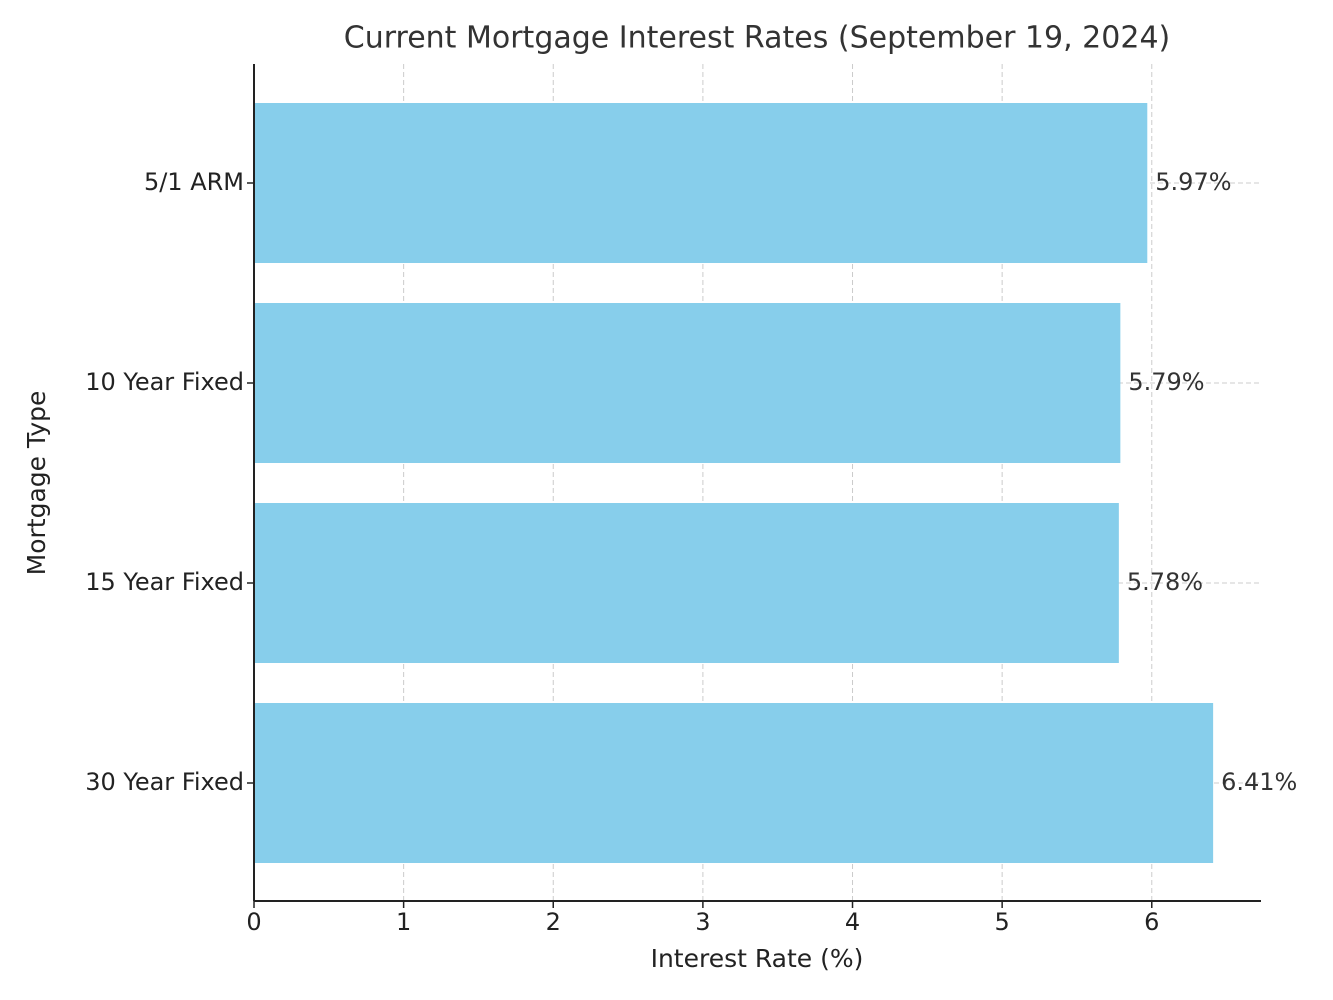  What do you see at coordinates (1259, 782) in the screenshot?
I see `value-label: 6.41%` at bounding box center [1259, 782].